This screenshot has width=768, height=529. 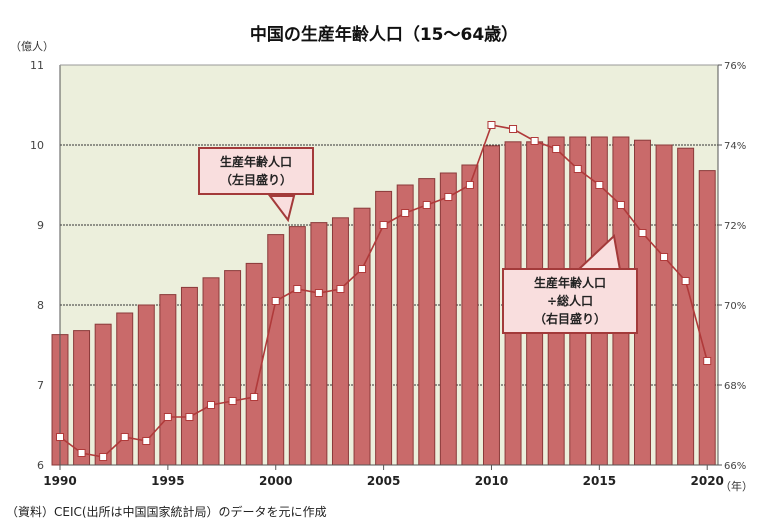 What do you see at coordinates (707, 361) in the screenshot?
I see `ratio-point-2020` at bounding box center [707, 361].